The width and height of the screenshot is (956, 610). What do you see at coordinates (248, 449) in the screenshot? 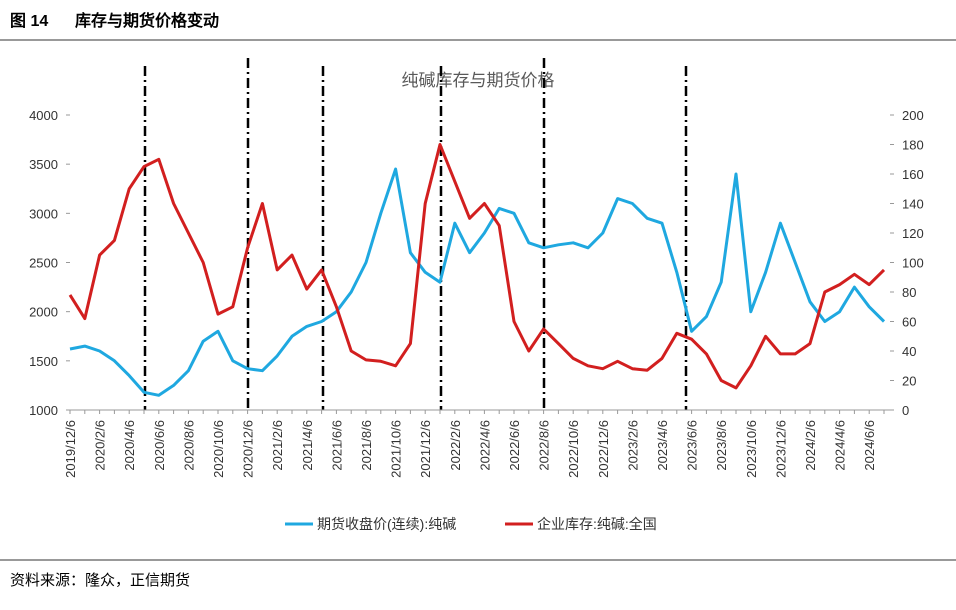
I see `x-tick-label: 2020/12/6` at bounding box center [248, 449].